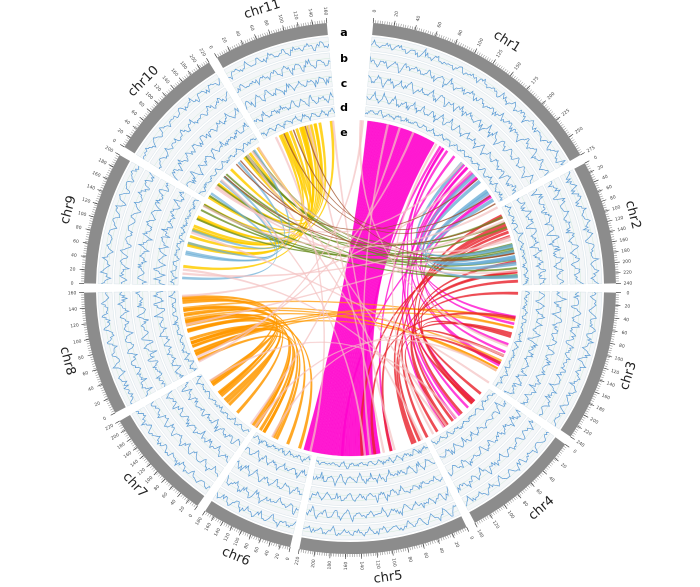  Describe the element at coordinates (628, 376) in the screenshot. I see `chromosome-label-chr3: chr3` at that location.